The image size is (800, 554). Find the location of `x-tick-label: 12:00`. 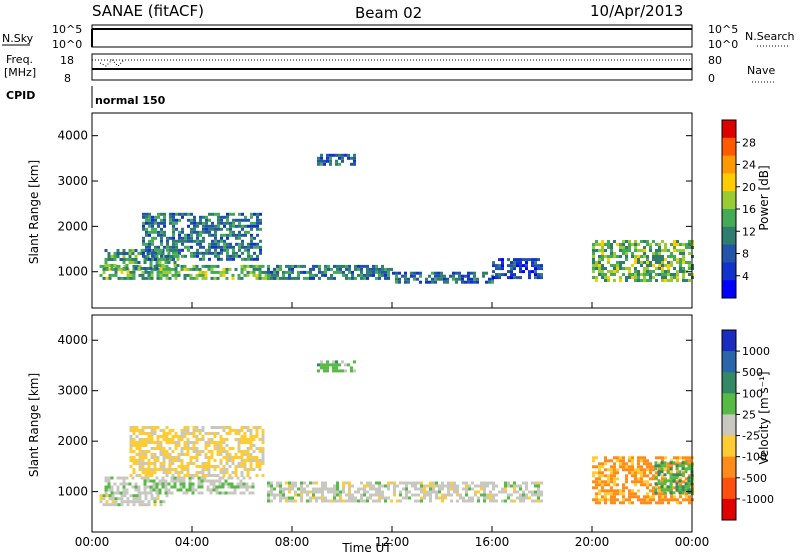

x-tick-label: 12:00 is located at coordinates (392, 542).